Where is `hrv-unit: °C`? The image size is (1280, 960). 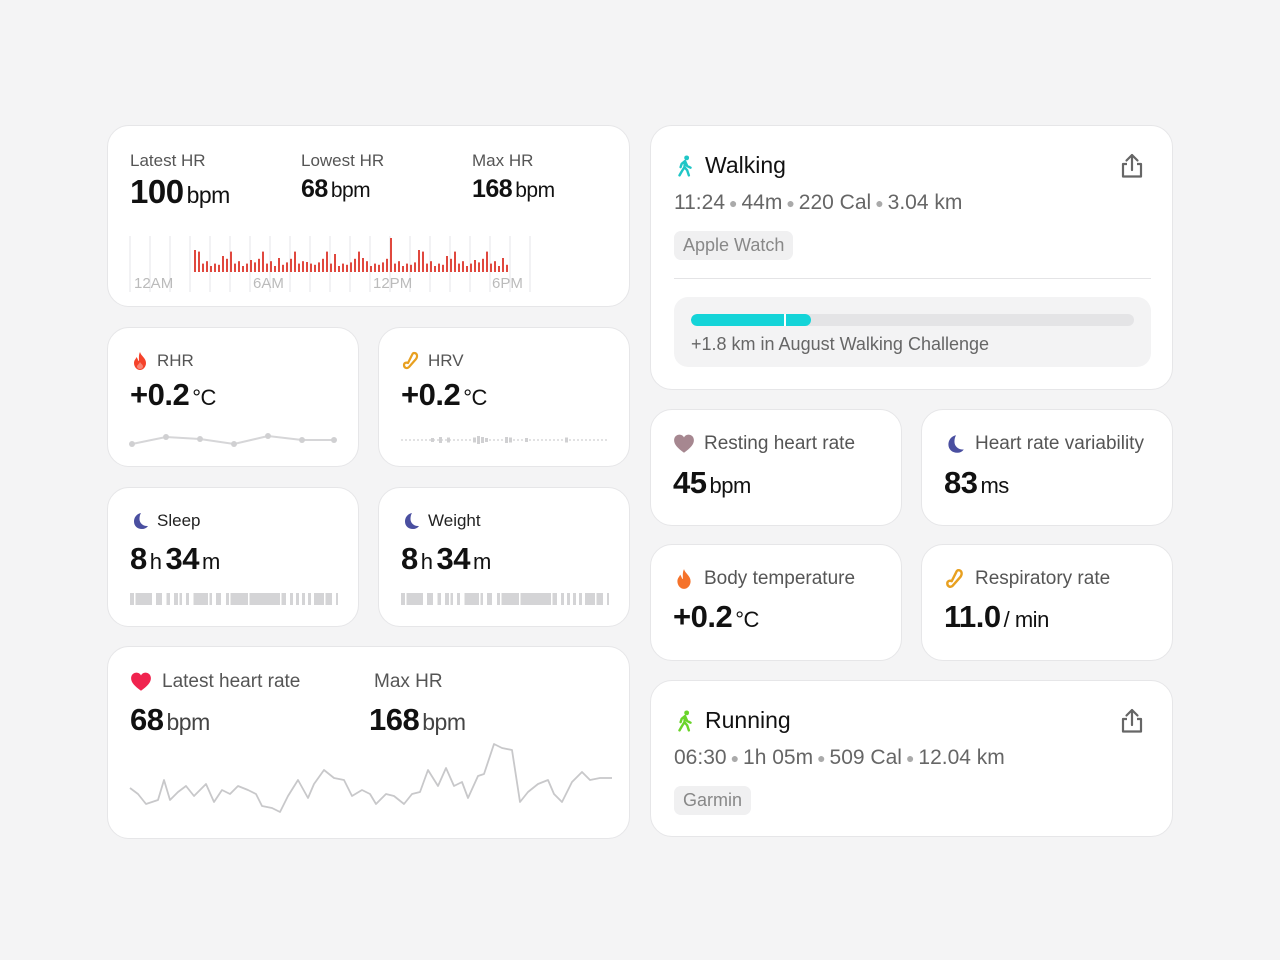
hrv-unit: °C is located at coordinates (475, 397).